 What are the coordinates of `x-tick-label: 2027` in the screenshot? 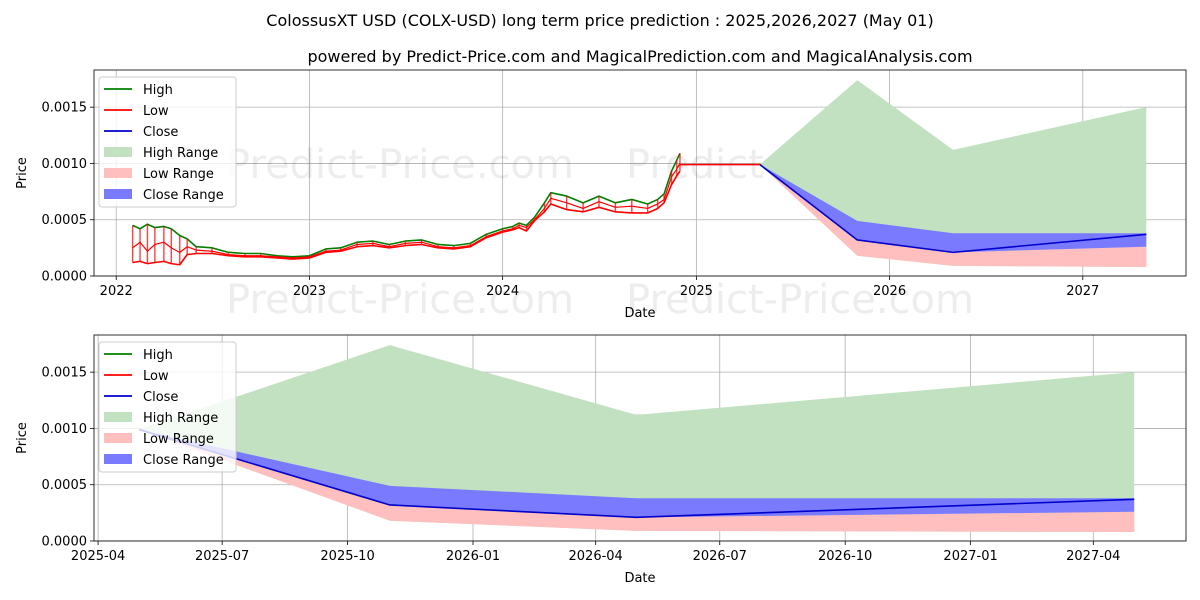 It's located at (1082, 291).